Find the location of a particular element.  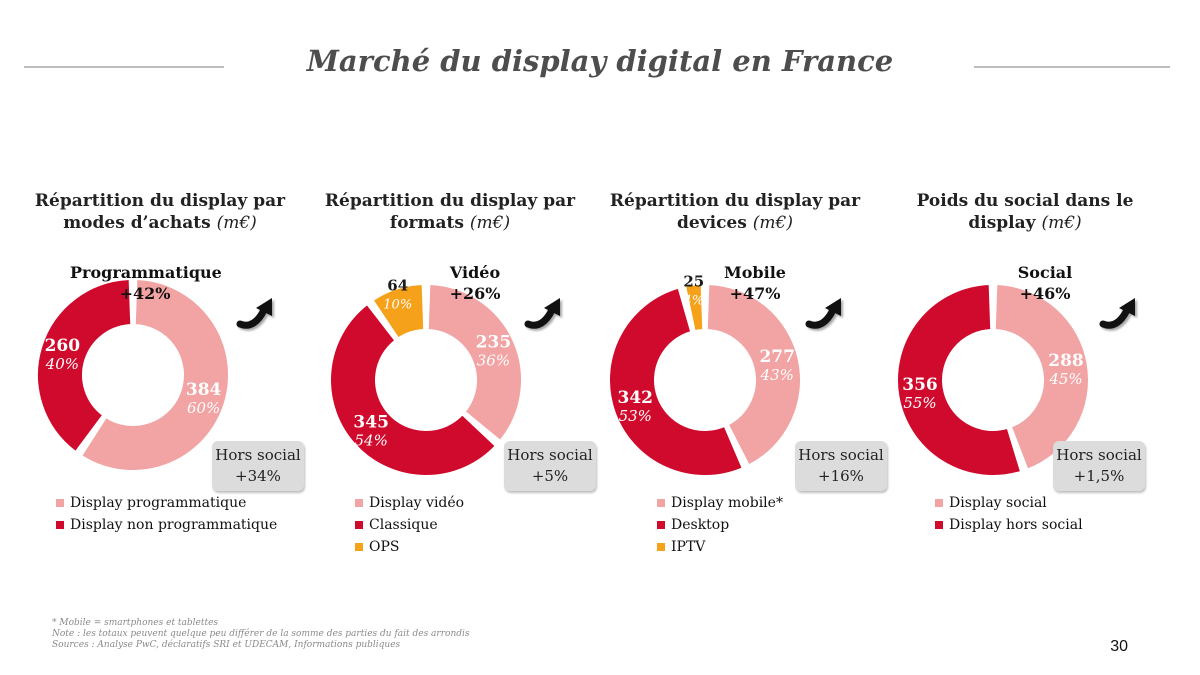

slice-percent-label: 4% is located at coordinates (693, 301).